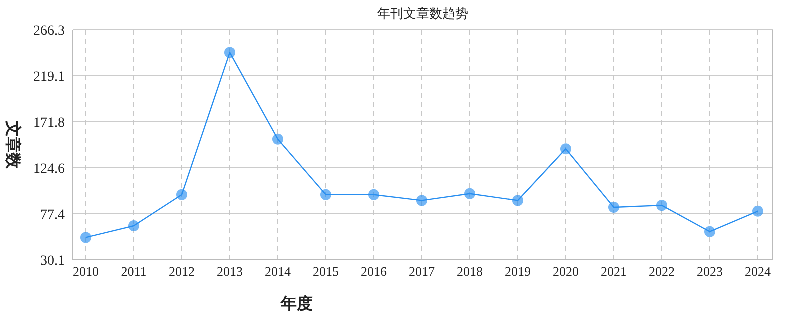 This screenshot has height=330, width=798. I want to click on chart-title: 年刊文章数趋势, so click(423, 13).